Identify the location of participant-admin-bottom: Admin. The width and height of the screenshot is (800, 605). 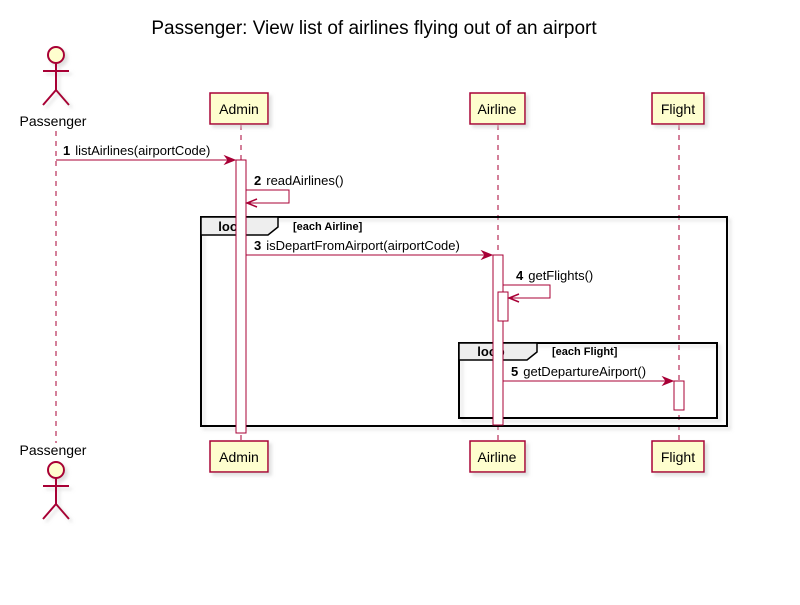
(239, 456).